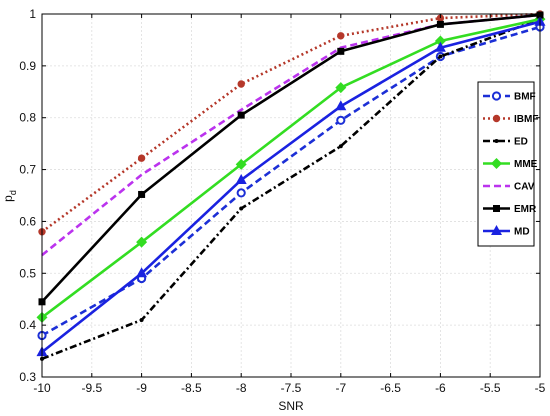 This screenshot has height=416, width=550. Describe the element at coordinates (525, 97) in the screenshot. I see `legend-label-bmf: BMF` at that location.